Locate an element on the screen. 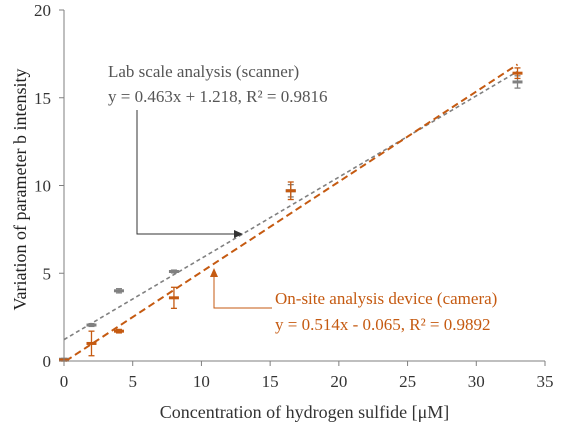 Image resolution: width=568 pixels, height=425 pixels. x-tick-label: 20 is located at coordinates (338, 381).